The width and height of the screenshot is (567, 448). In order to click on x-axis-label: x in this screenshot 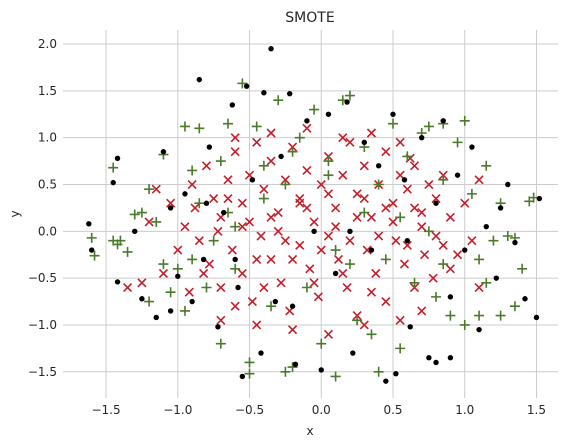, I will do `click(309, 431)`.